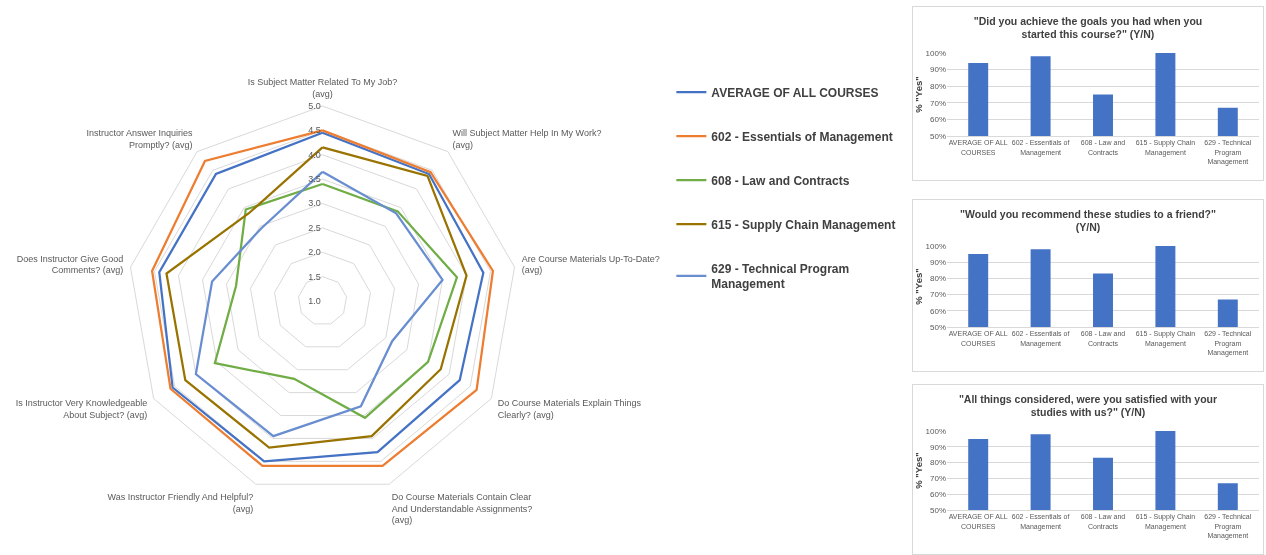 Image resolution: width=1266 pixels, height=555 pixels. What do you see at coordinates (314, 105) in the screenshot?
I see `y-tick-label: 5.0` at bounding box center [314, 105].